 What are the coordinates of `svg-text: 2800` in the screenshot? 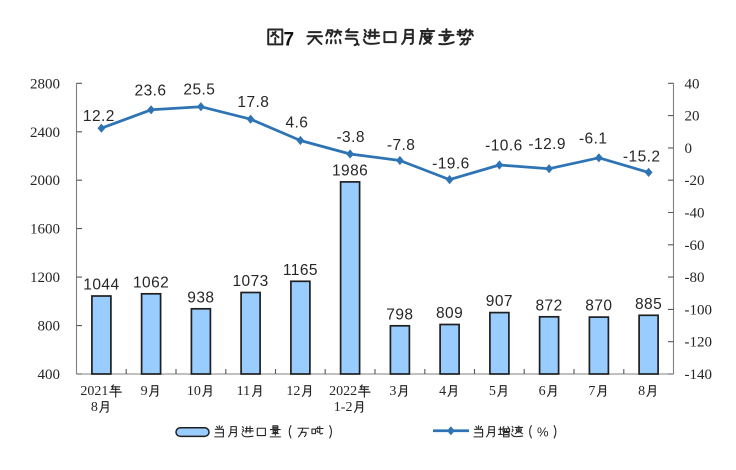 It's located at (45, 84).